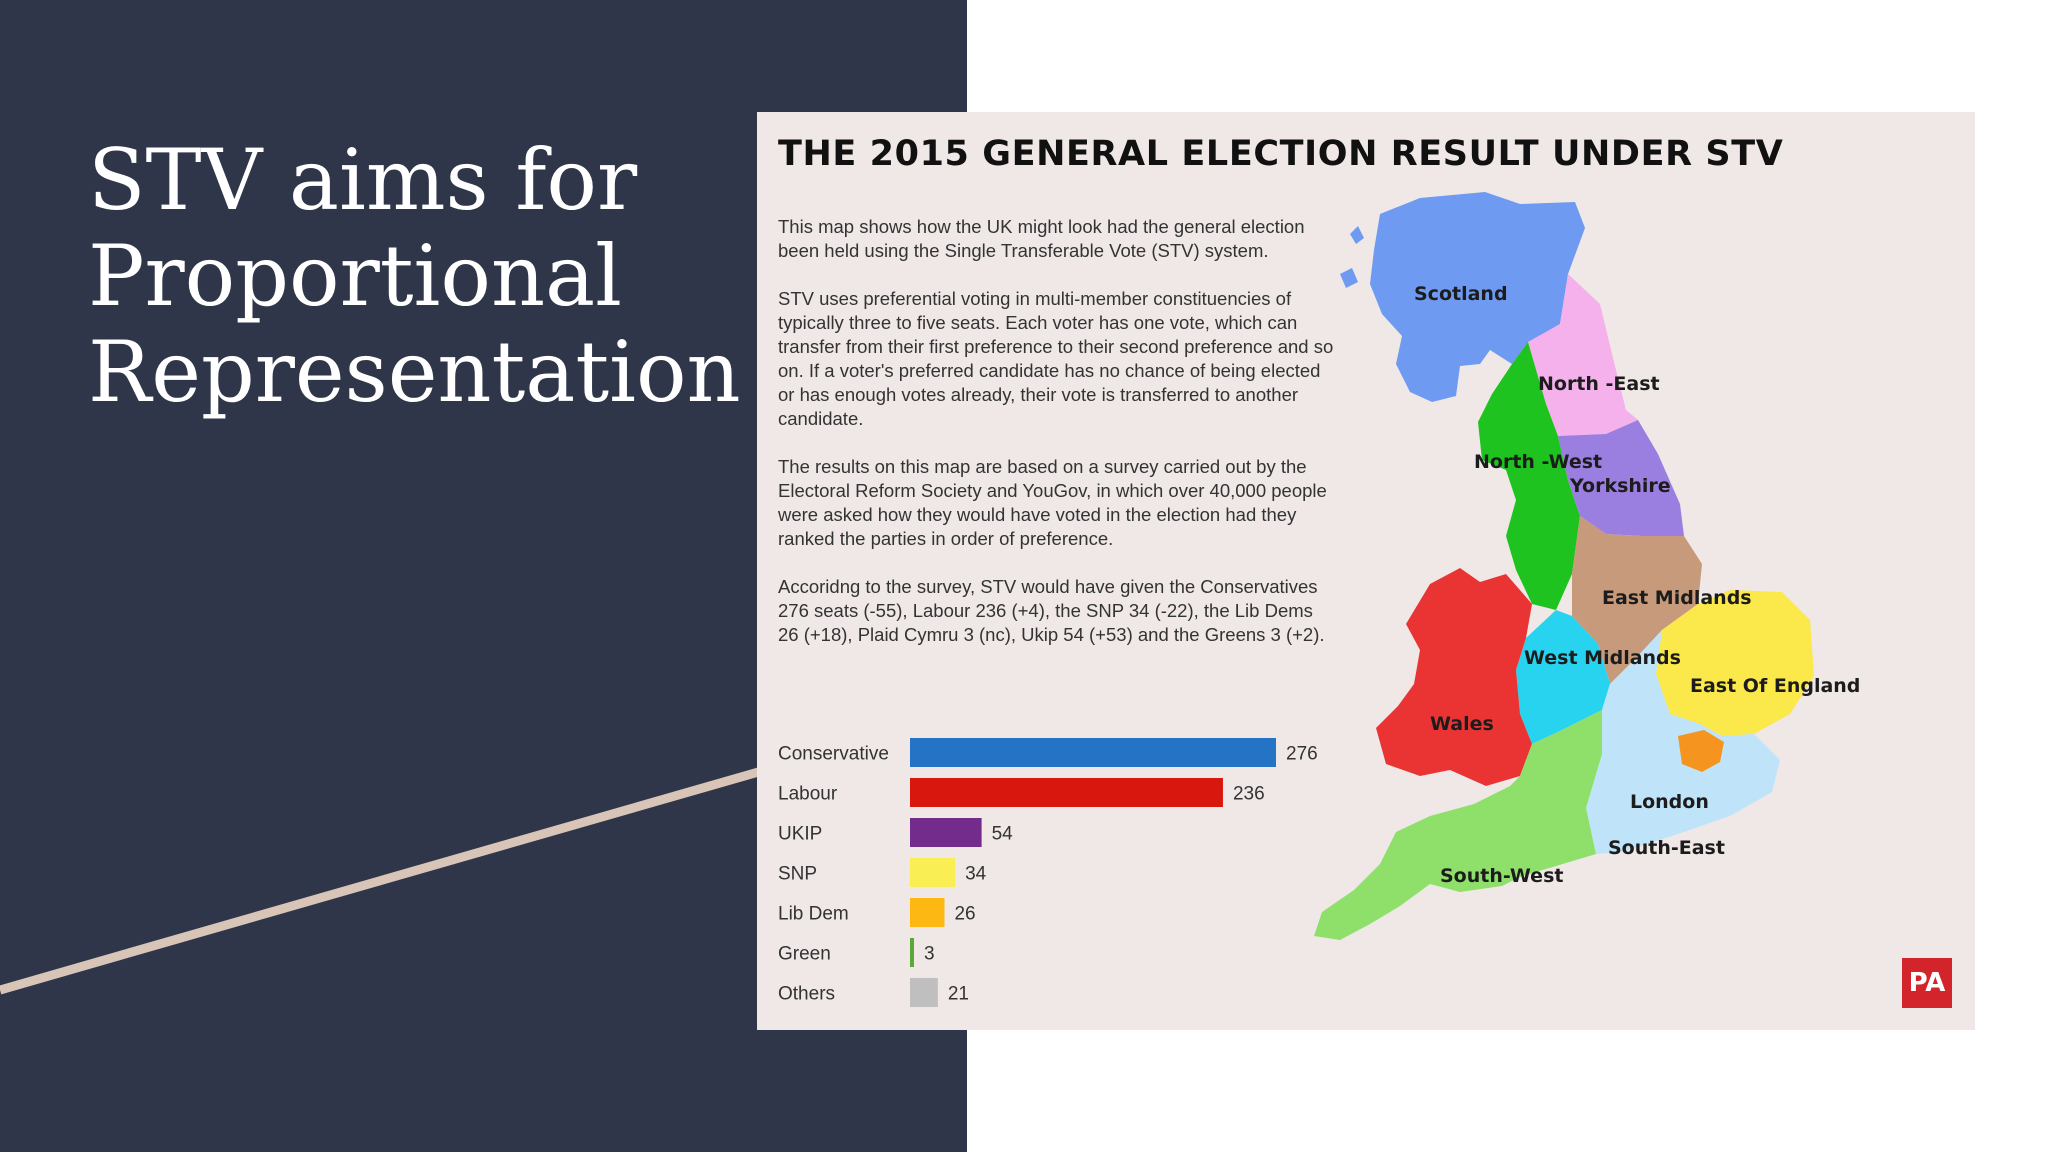  What do you see at coordinates (800, 834) in the screenshot?
I see `bar-category-label: UKIP` at bounding box center [800, 834].